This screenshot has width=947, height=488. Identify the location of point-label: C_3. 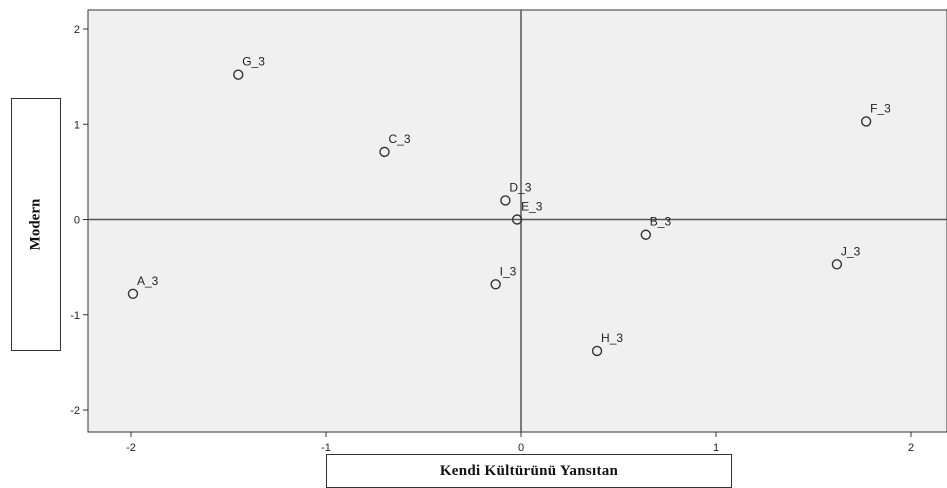
(400, 139).